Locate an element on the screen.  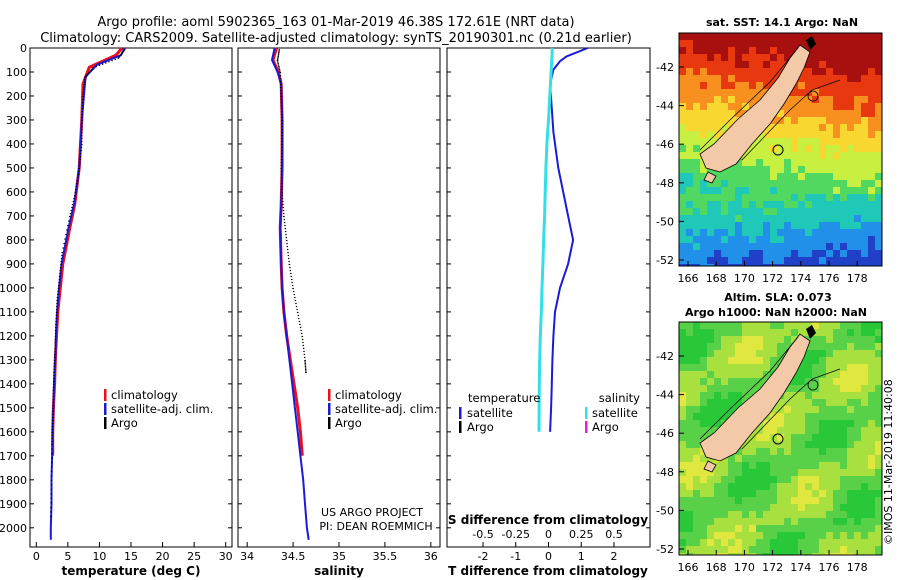
map-ytick-label: -44 is located at coordinates (665, 106).